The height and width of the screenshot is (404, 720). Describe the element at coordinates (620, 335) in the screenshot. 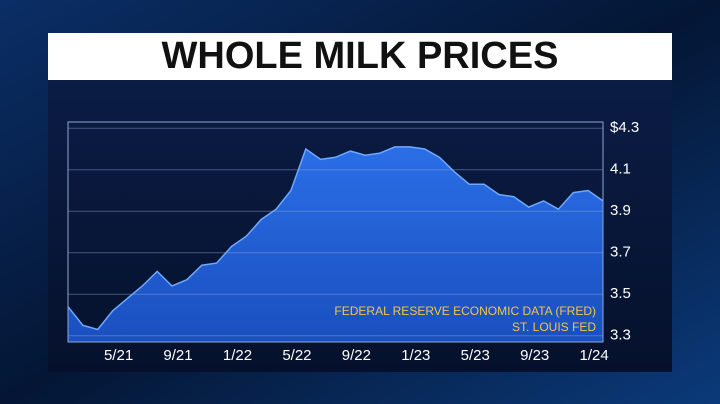

I see `y-tick-label: 3.3` at that location.